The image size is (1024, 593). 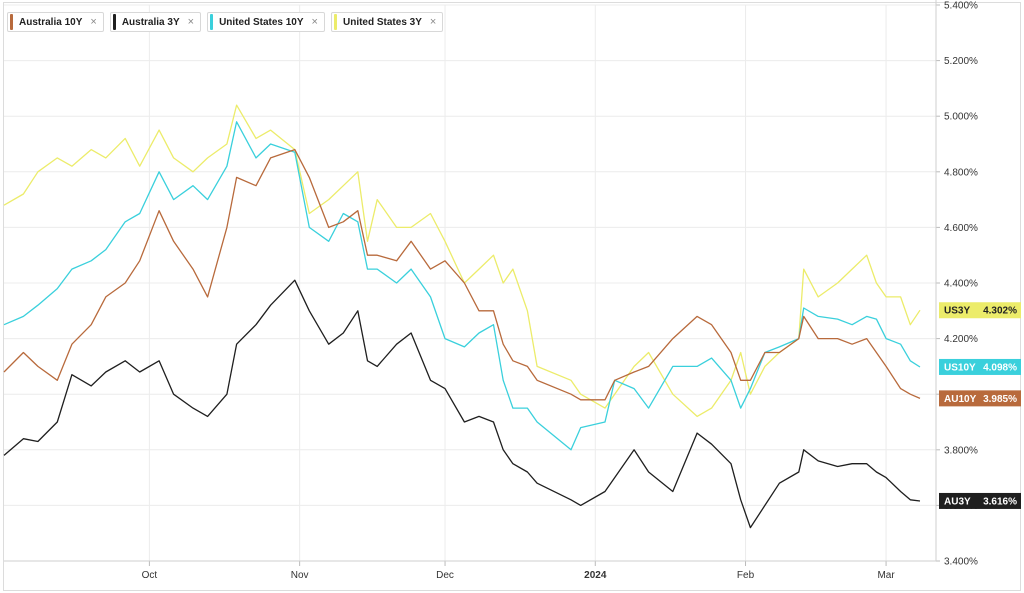 What do you see at coordinates (51, 22) in the screenshot?
I see `legend-label: Australia 10Y` at bounding box center [51, 22].